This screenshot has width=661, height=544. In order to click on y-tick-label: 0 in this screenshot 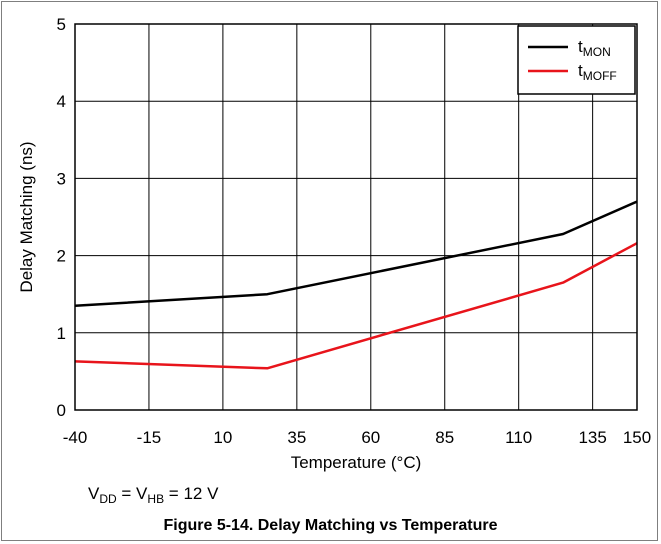, I will do `click(61, 410)`.